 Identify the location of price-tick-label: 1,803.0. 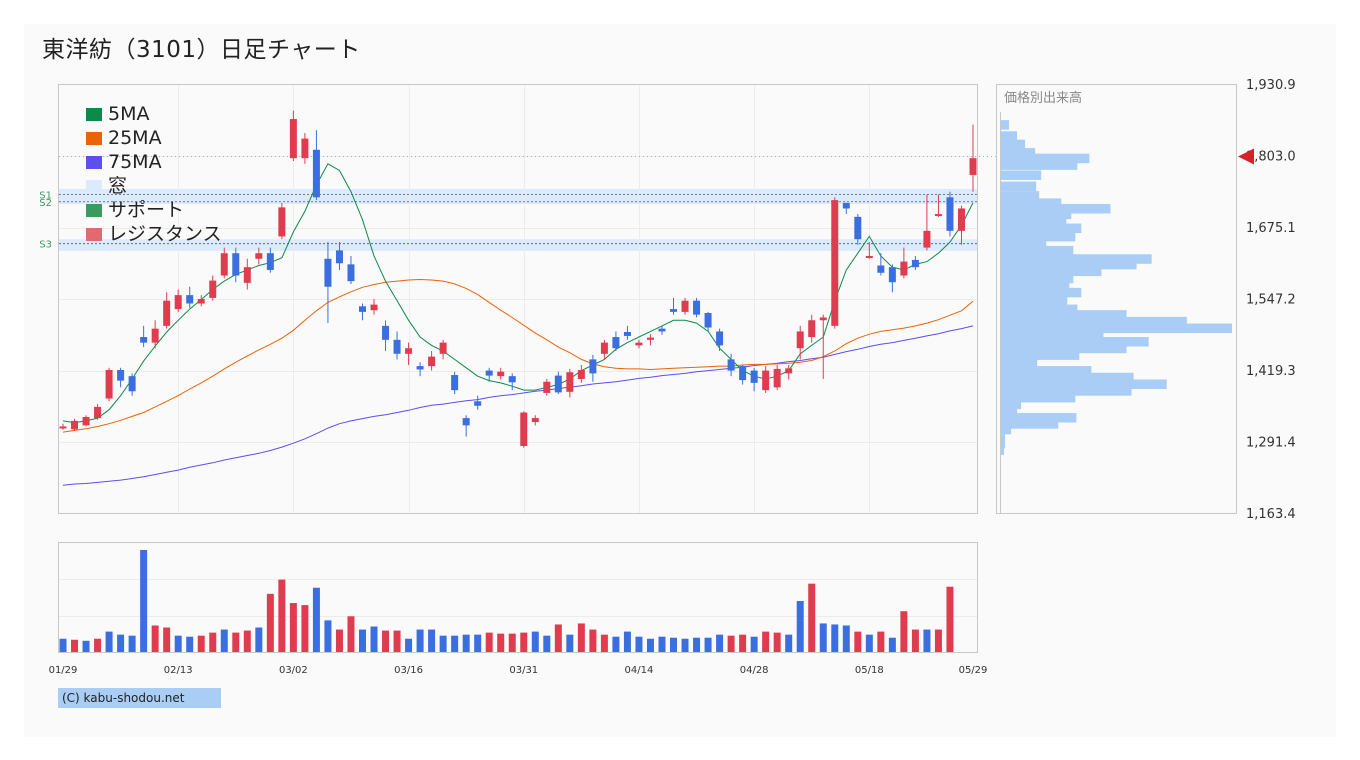
(1271, 156).